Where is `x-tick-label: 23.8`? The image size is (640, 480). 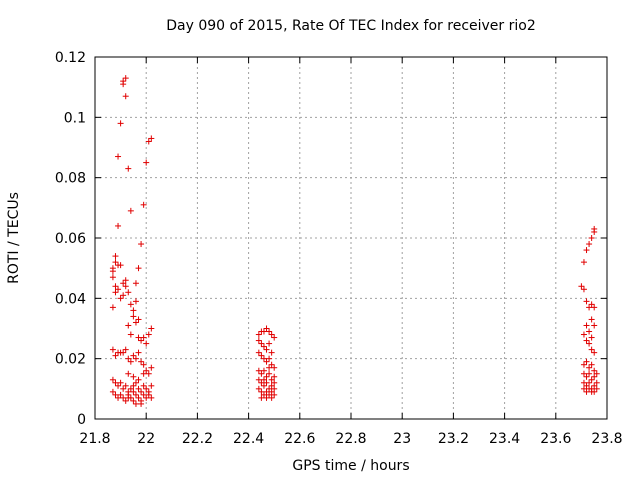 x-tick-label: 23.8 is located at coordinates (606, 439).